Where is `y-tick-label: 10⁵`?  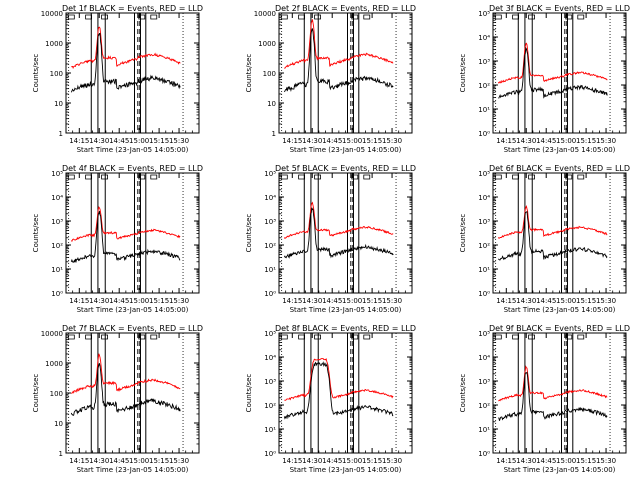 y-tick-label: 10⁵ is located at coordinates (484, 14).